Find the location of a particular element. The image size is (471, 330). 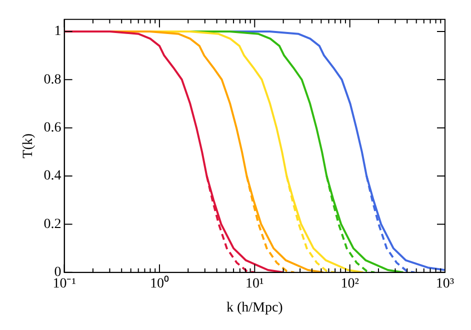

y-tick-label: 0.4 is located at coordinates (53, 176).